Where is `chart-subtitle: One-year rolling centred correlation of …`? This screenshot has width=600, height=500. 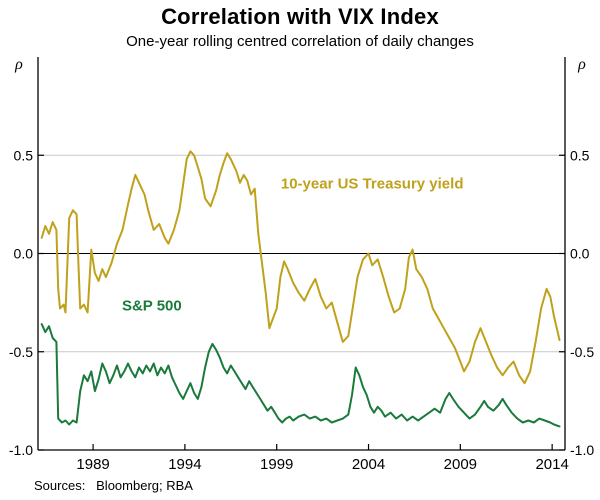
chart-subtitle: One-year rolling centred correlation of … is located at coordinates (300, 41).